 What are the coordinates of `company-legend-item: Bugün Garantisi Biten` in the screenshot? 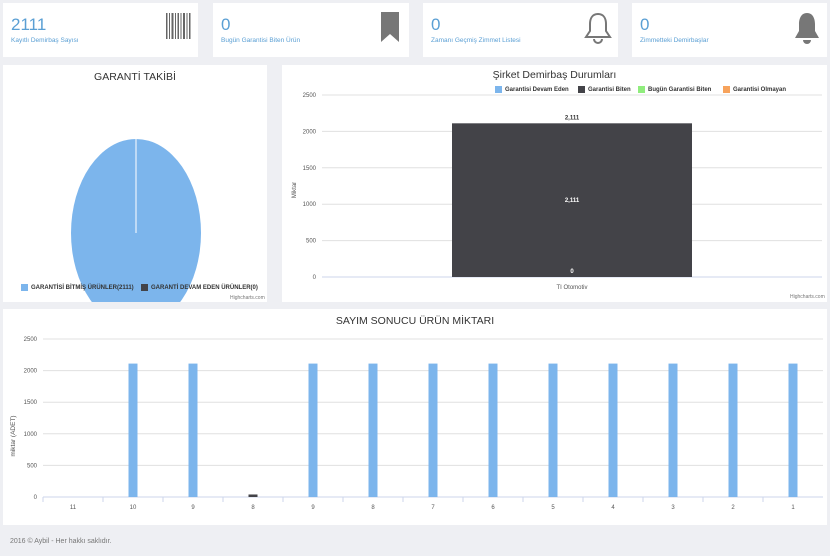 It's located at (674, 89).